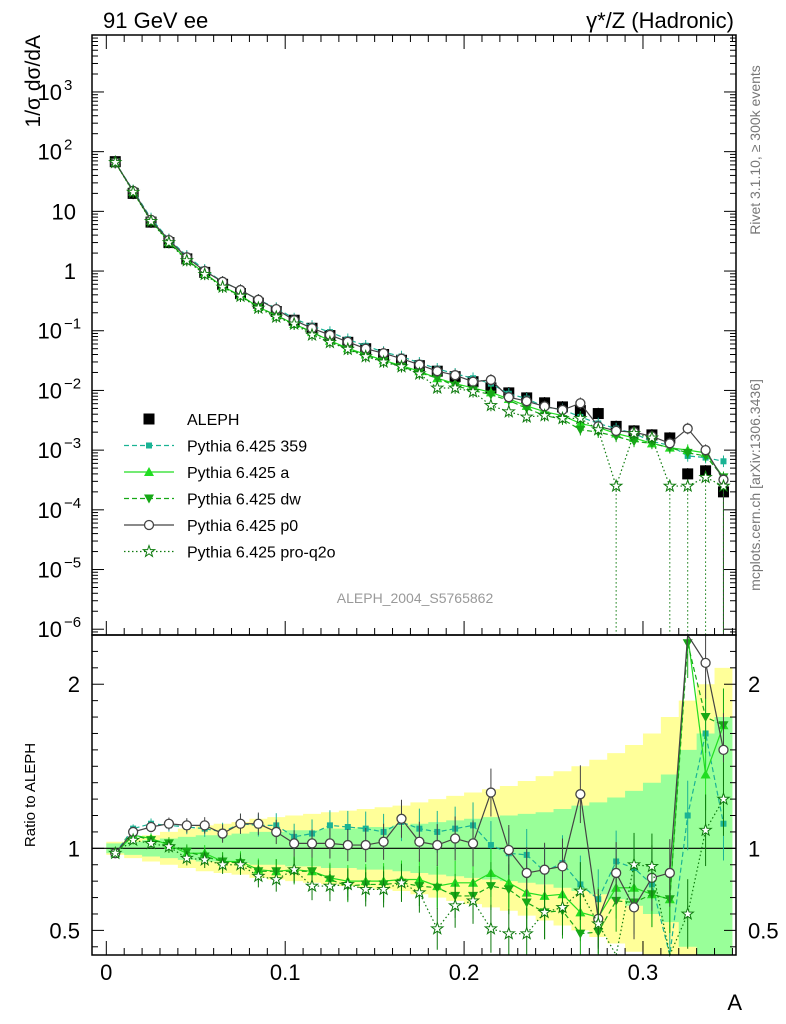 The width and height of the screenshot is (786, 1024). Describe the element at coordinates (261, 553) in the screenshot. I see `legend-label-pythia-6-425-pro-q2o: Pythia 6.425 pro-q2o` at that location.